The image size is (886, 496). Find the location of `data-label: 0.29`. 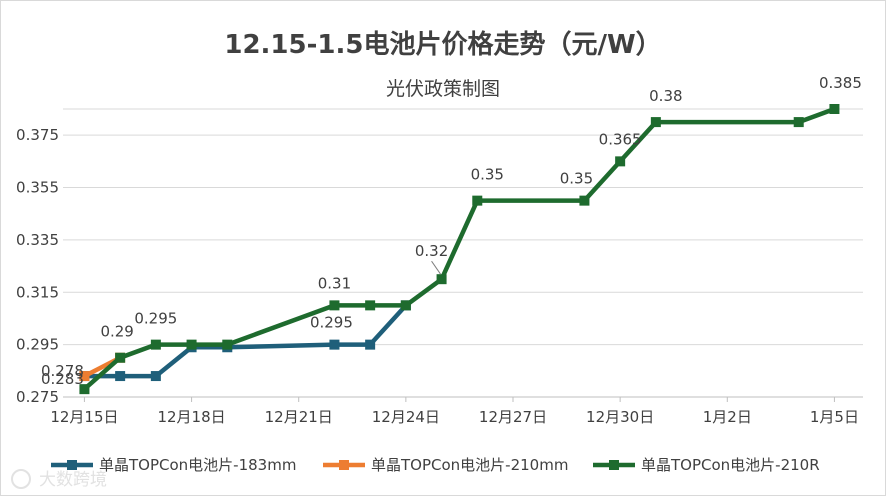

data-label: 0.29 is located at coordinates (116, 332).